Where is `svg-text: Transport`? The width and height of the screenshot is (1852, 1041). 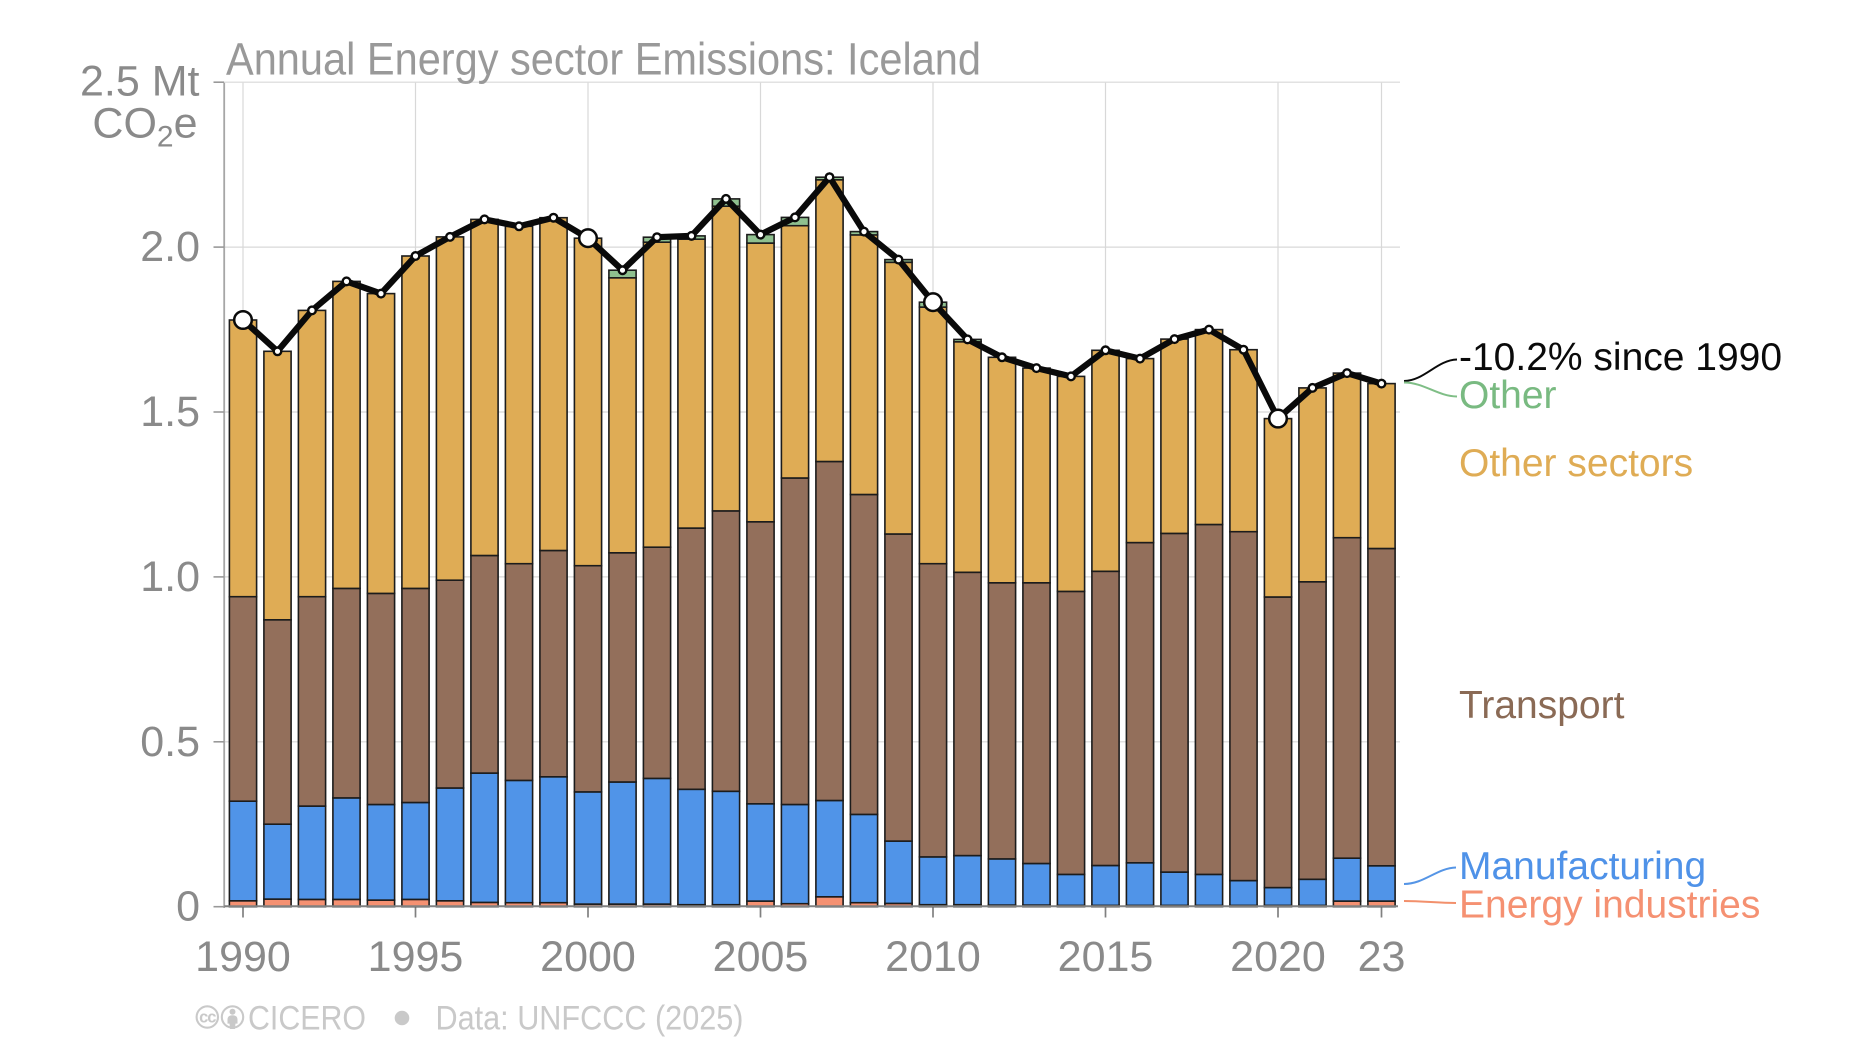
svg-text: Transport is located at coordinates (1542, 705).